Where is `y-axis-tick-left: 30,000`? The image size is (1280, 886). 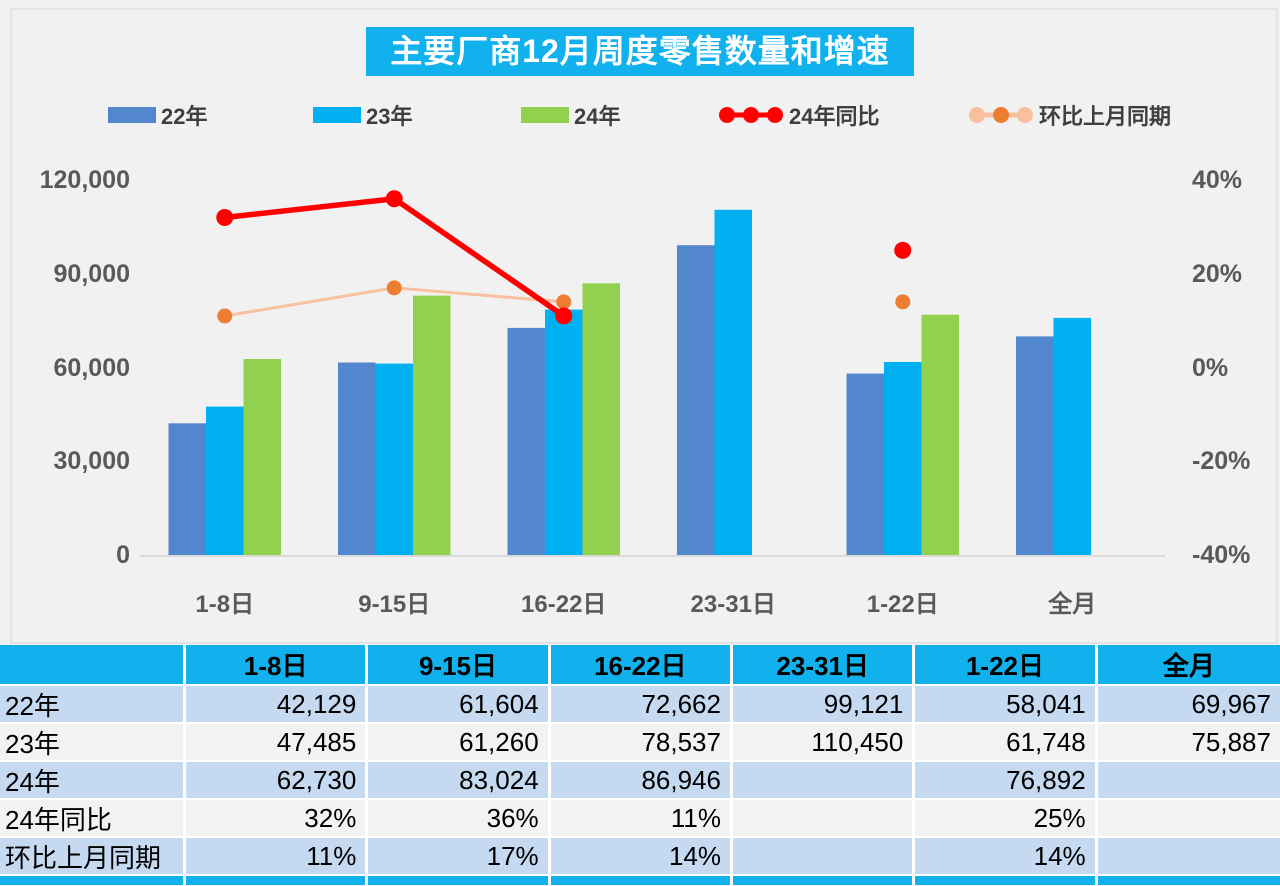 y-axis-tick-left: 30,000 is located at coordinates (91, 461).